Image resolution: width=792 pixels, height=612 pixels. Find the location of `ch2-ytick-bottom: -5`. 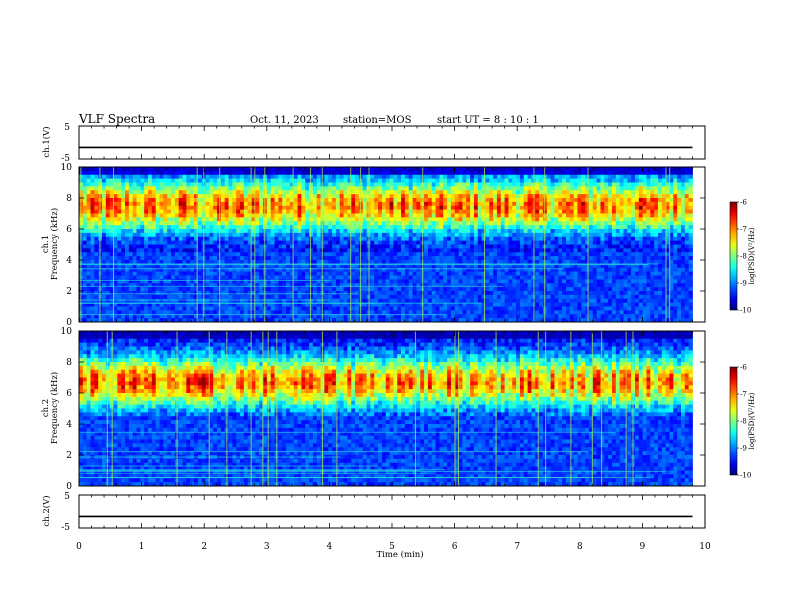

ch2-ytick-bottom: -5 is located at coordinates (65, 528).